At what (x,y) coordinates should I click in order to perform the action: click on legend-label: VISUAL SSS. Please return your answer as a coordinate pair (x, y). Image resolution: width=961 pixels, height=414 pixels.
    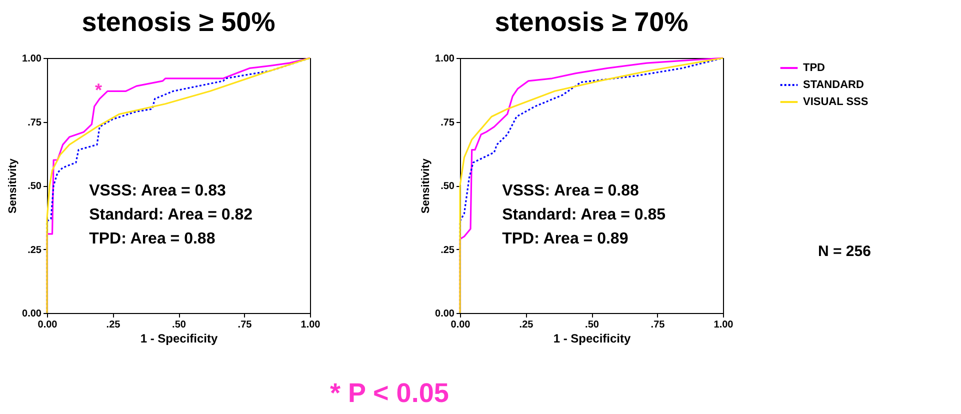
    Looking at the image, I should click on (835, 102).